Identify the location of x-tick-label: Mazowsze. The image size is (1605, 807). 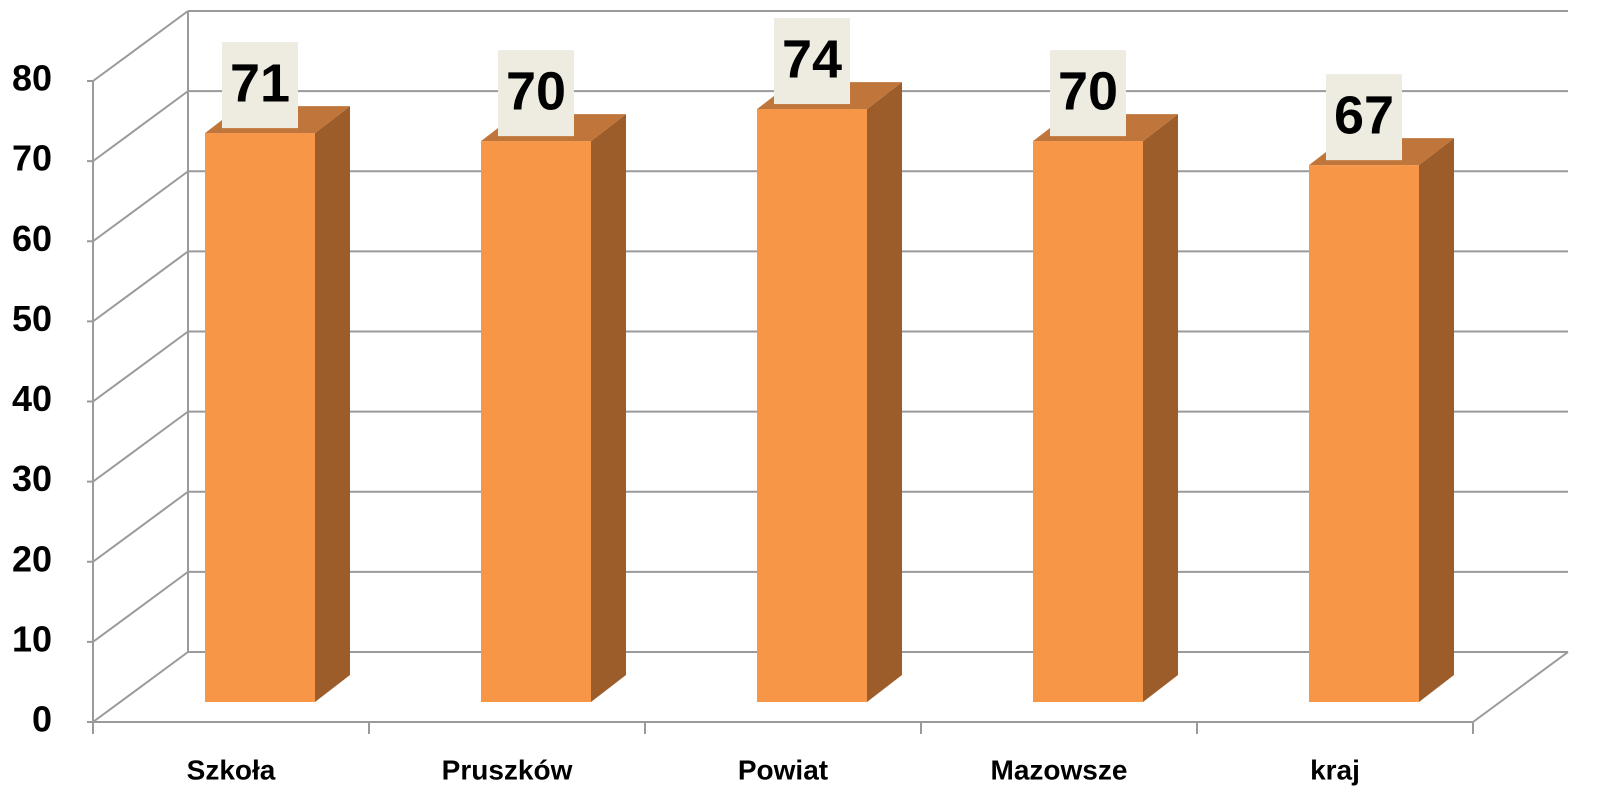
(1059, 769).